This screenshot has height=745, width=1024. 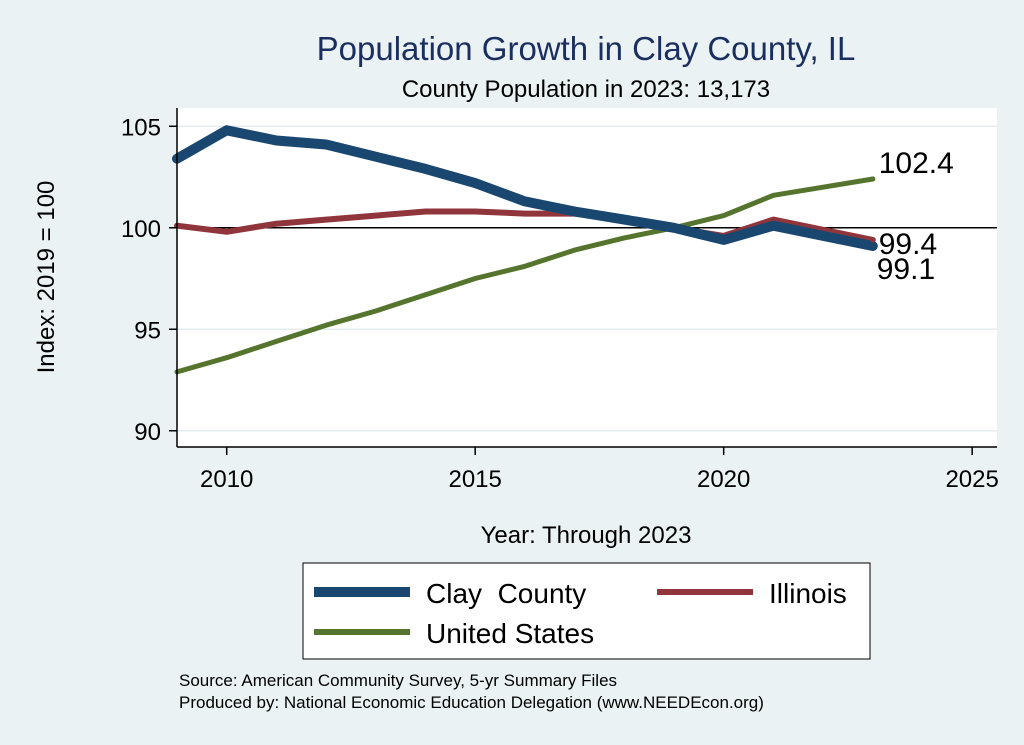 I want to click on y-tick-label-95: 95, so click(x=147, y=330).